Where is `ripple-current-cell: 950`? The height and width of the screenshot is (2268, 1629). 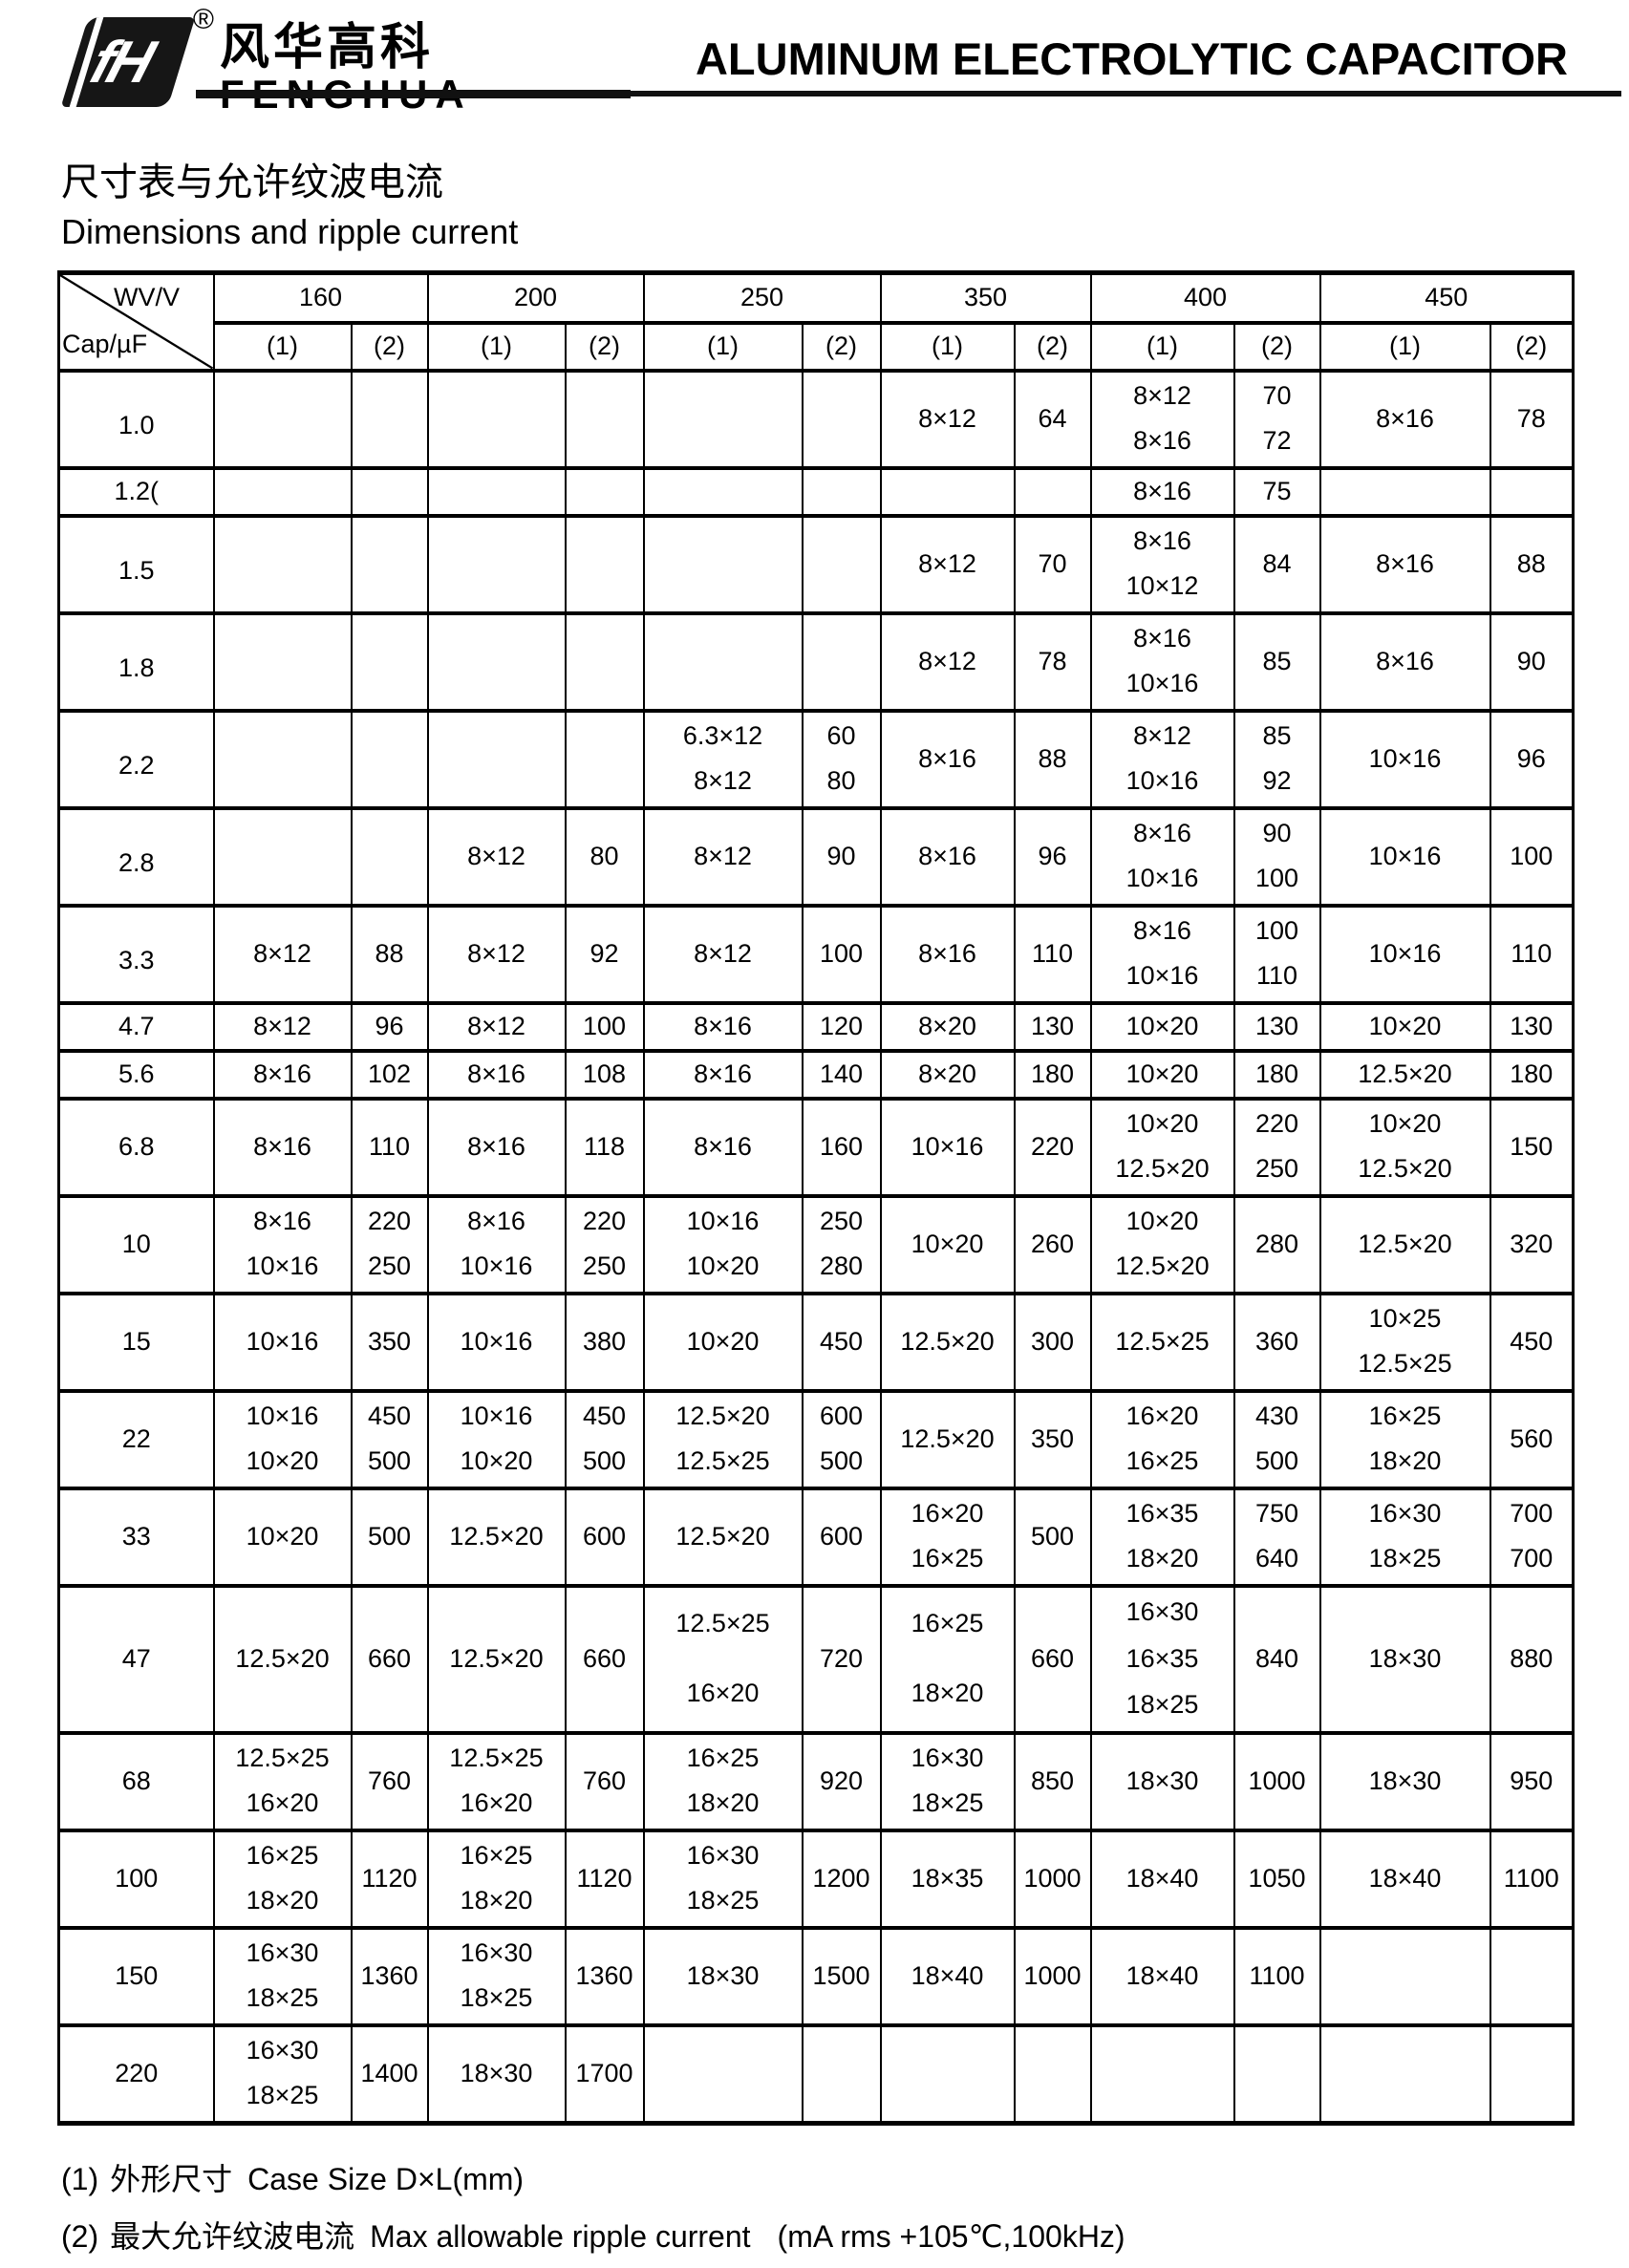 ripple-current-cell: 950 is located at coordinates (1532, 1781).